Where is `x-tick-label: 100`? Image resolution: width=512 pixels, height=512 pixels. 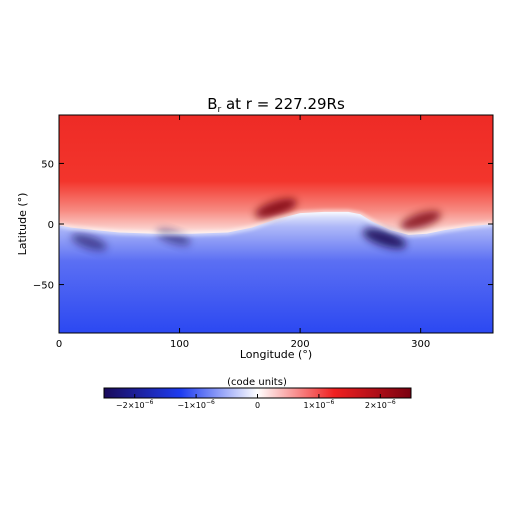
x-tick-label: 100 is located at coordinates (179, 344).